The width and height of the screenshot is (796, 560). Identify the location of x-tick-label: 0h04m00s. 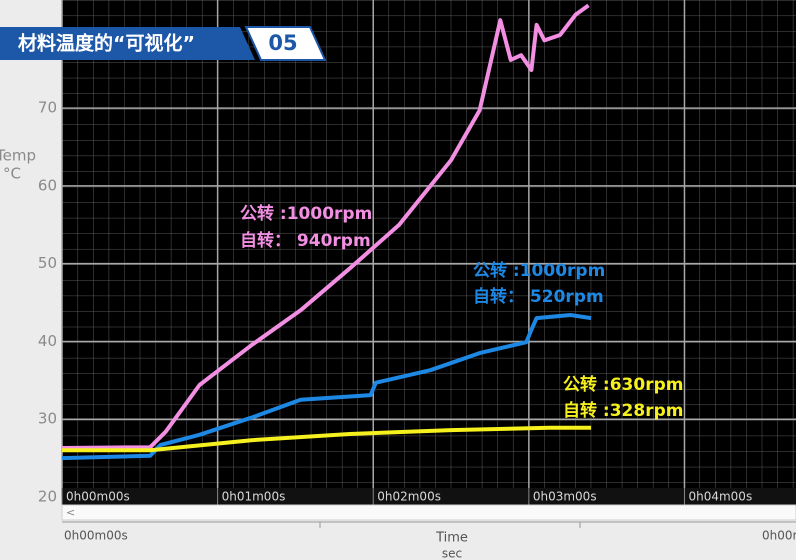
(720, 497).